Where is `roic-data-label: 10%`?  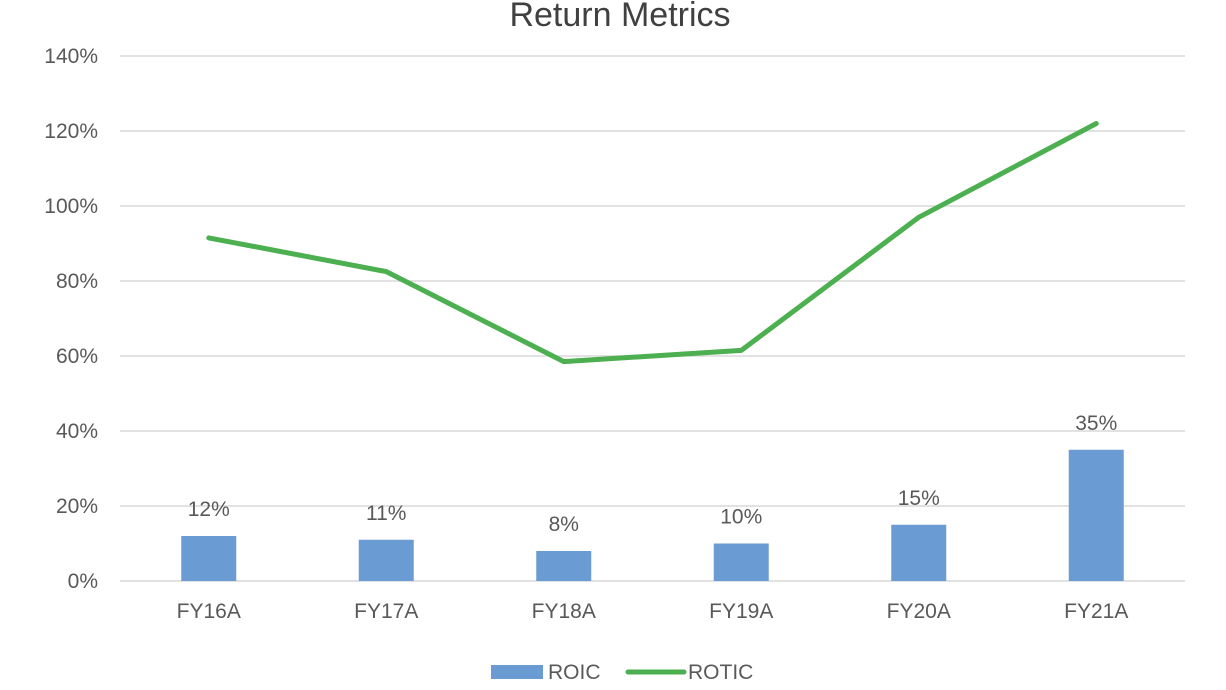
roic-data-label: 10% is located at coordinates (741, 517).